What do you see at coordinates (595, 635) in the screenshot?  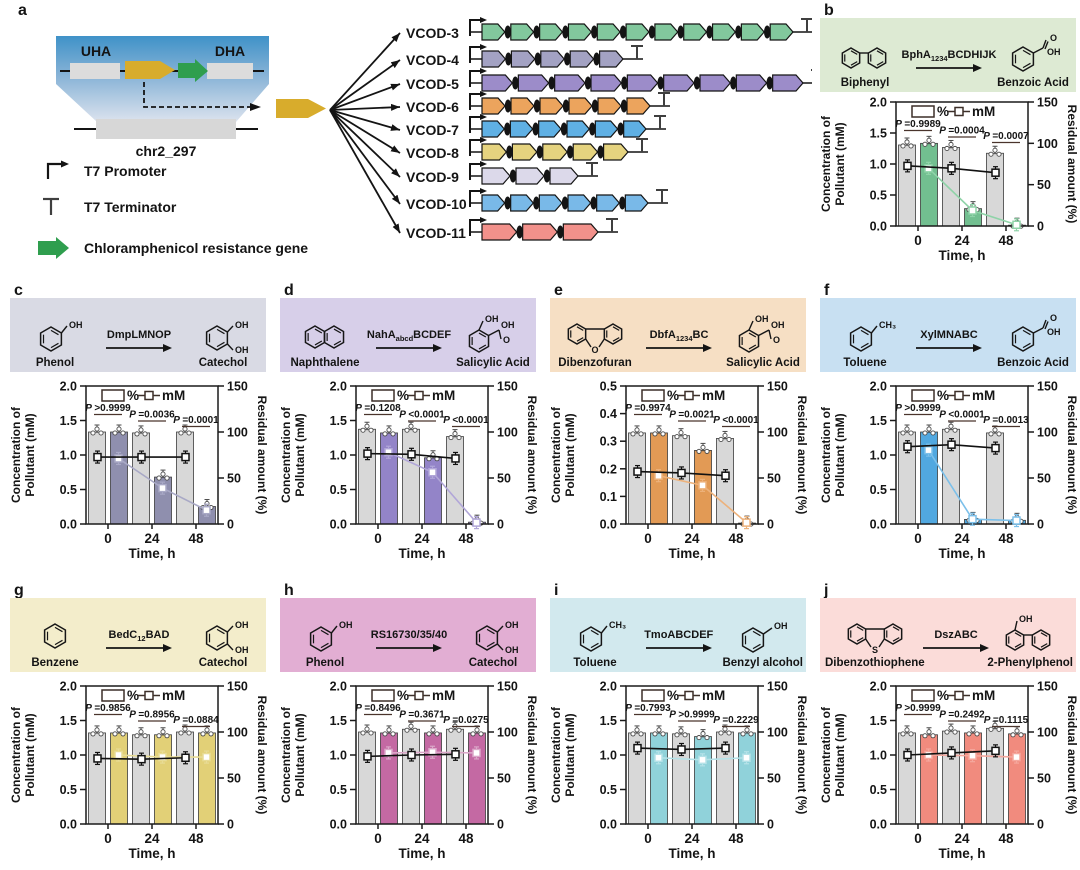 I see `substrate-structure-icon: CH₃` at bounding box center [595, 635].